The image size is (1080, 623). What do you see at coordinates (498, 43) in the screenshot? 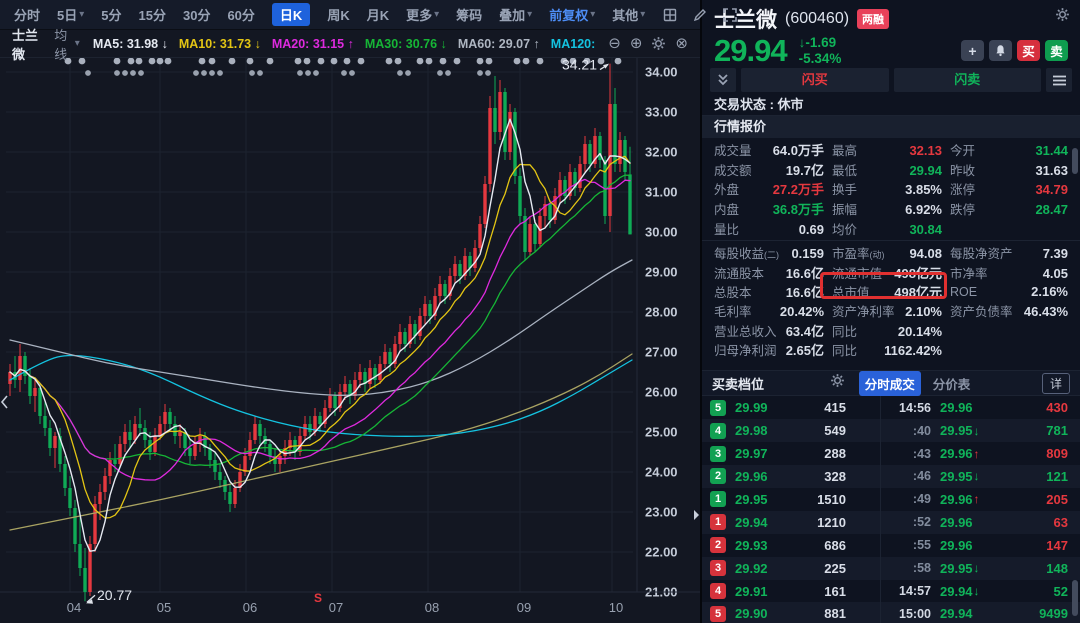
I see `ma-label: MA60: 29.07 ↑` at bounding box center [498, 43].